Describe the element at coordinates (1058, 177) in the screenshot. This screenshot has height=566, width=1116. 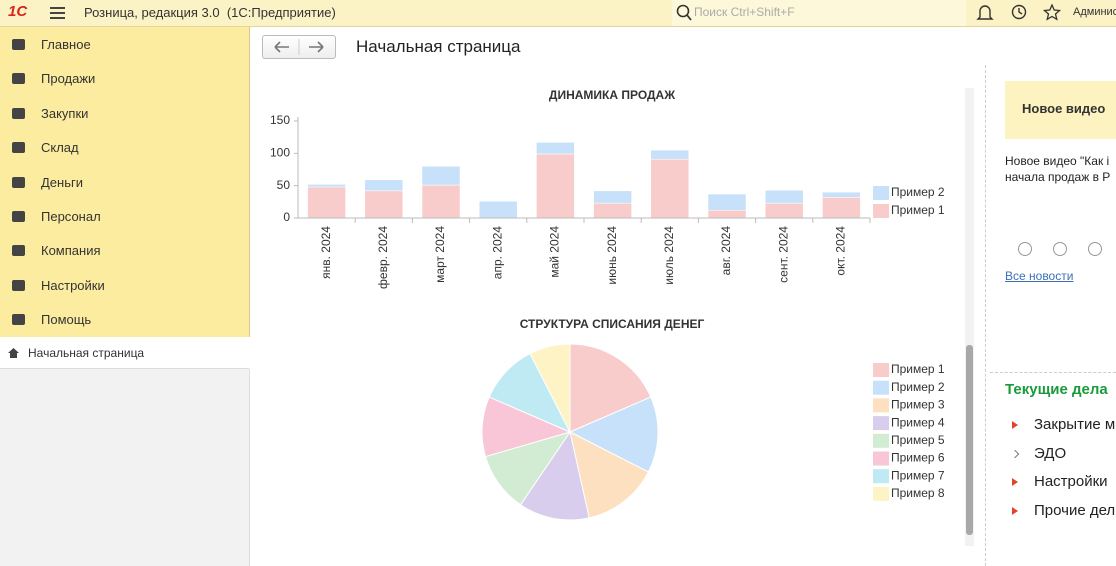
I see `news-text: начала продаж в Р` at that location.